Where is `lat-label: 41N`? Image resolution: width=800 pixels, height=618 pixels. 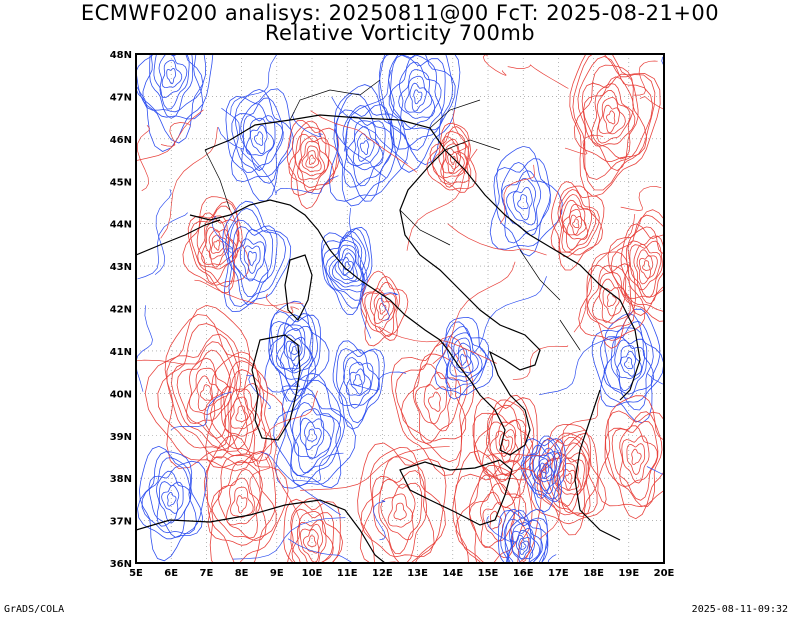
lat-label: 41N is located at coordinates (121, 352).